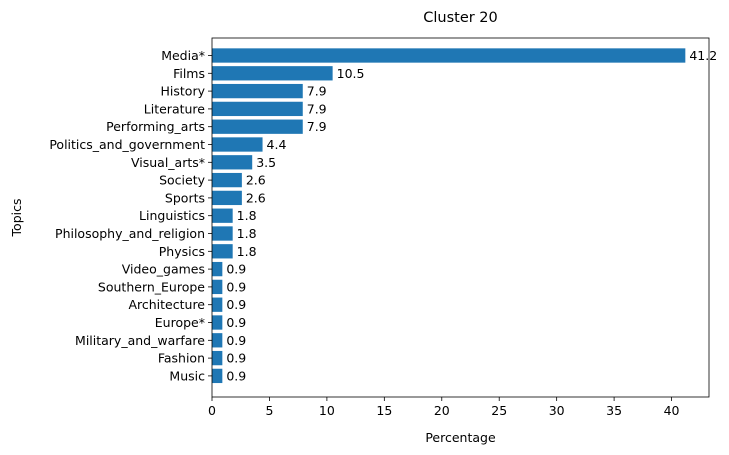  Describe the element at coordinates (442, 410) in the screenshot. I see `x-tick-label: 20` at that location.